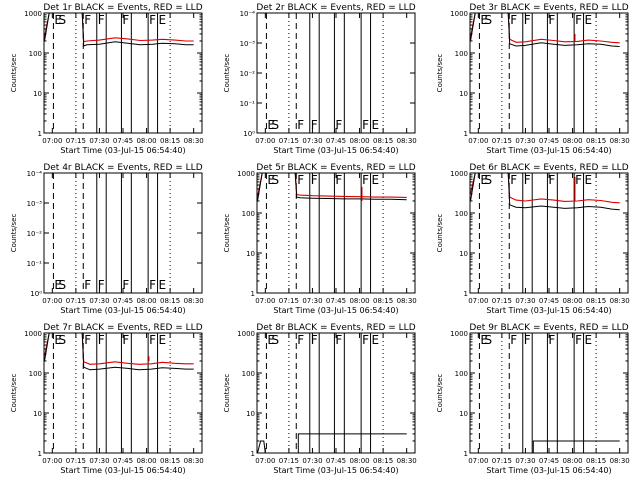  Describe the element at coordinates (35, 204) in the screenshot. I see `y-tick-label: 10⁻³` at that location.